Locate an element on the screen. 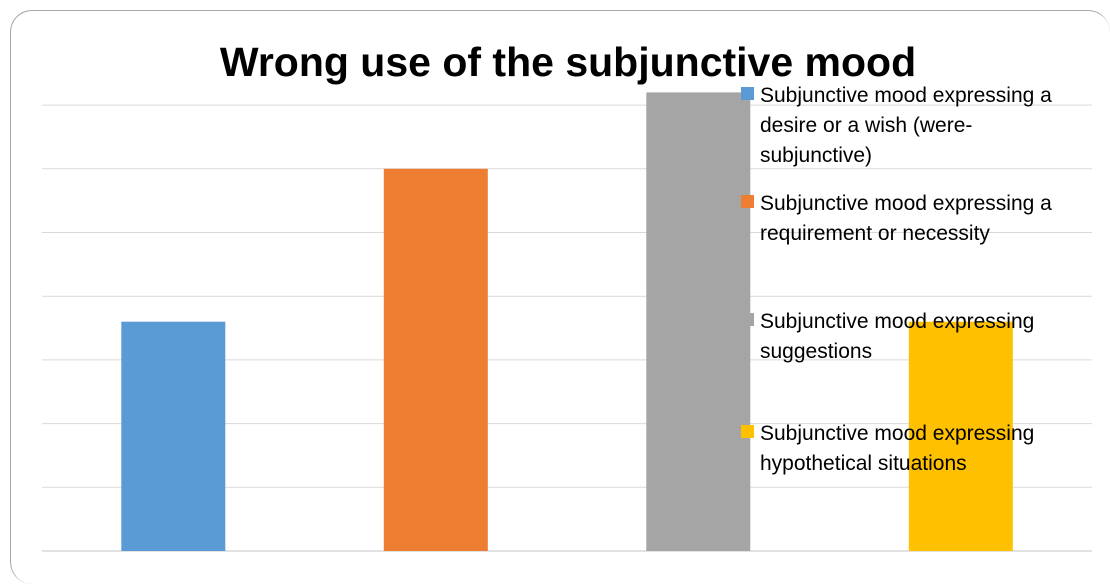 This screenshot has width=1110, height=584. legend-label-1: Subjunctive mood expressing a is located at coordinates (906, 95).